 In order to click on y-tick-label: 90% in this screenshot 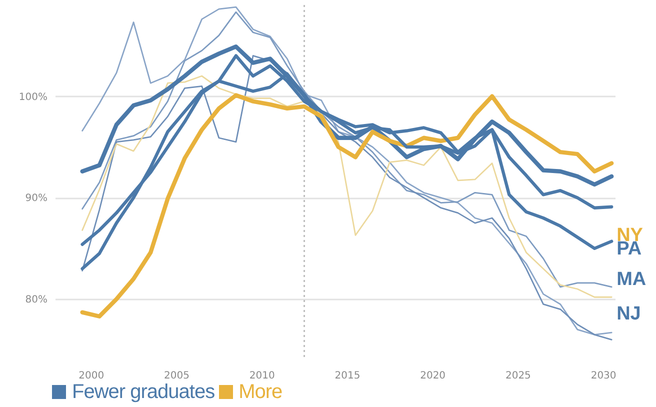, I will do `click(36, 198)`.